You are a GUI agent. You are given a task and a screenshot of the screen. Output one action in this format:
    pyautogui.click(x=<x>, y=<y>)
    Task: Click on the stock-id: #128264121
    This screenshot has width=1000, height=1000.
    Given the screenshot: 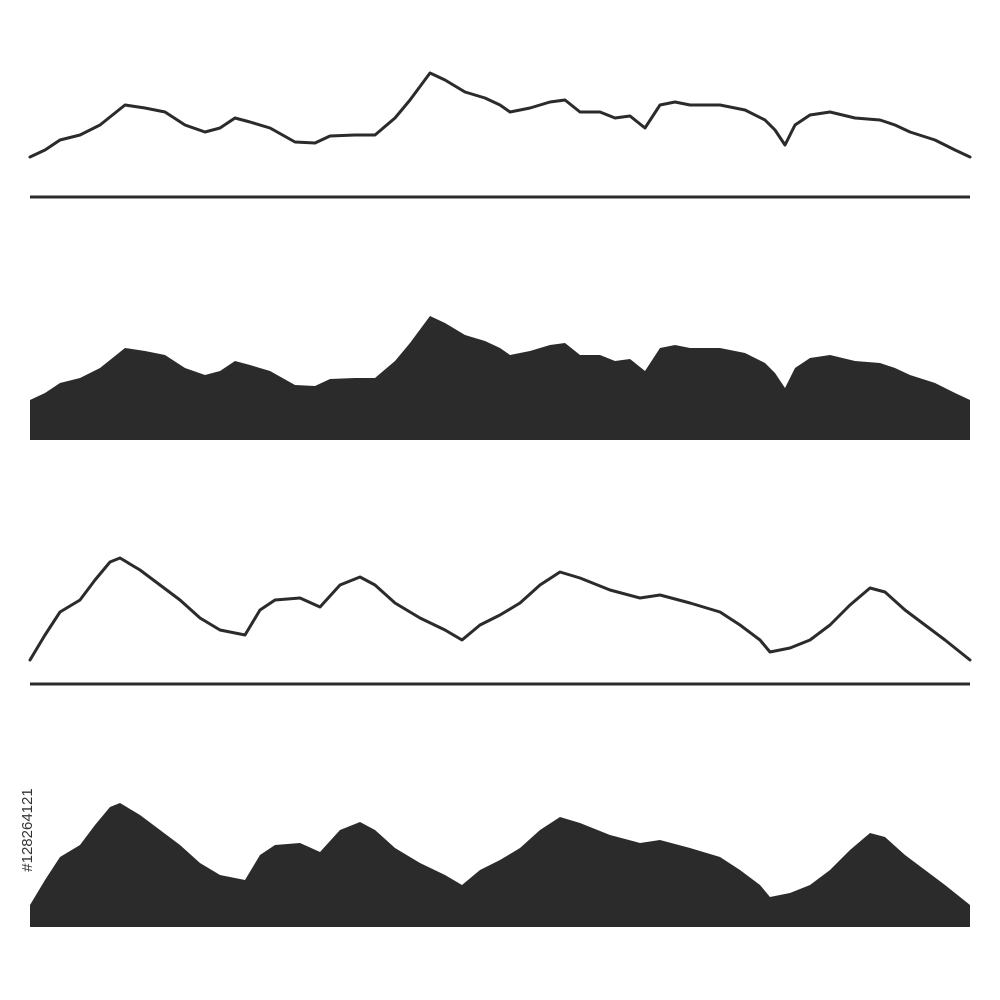 What is the action you would take?
    pyautogui.click(x=27, y=829)
    